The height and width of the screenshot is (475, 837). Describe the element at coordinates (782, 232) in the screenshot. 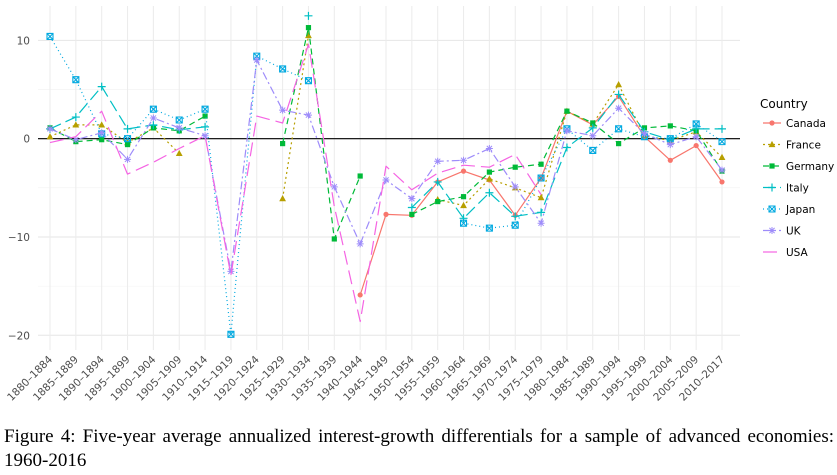

I see `legend-item-uk: UK` at that location.